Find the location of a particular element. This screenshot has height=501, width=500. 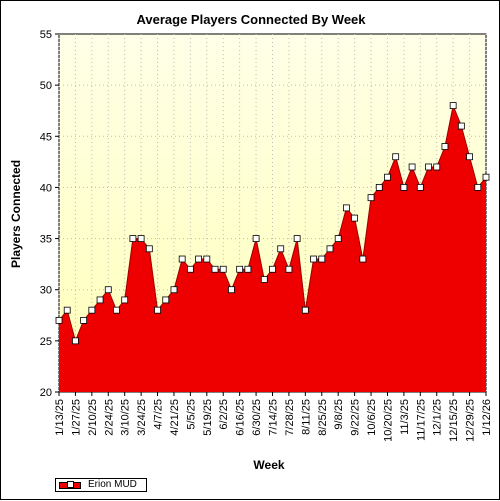

x-tick-label: 5/19/25 is located at coordinates (208, 417).